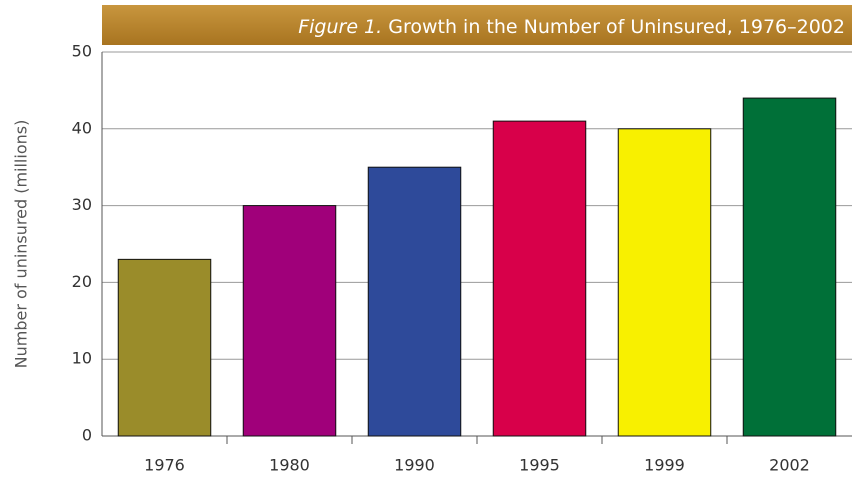 The height and width of the screenshot is (483, 862). Describe the element at coordinates (340, 27) in the screenshot. I see `figure-label: Figure 1.` at that location.